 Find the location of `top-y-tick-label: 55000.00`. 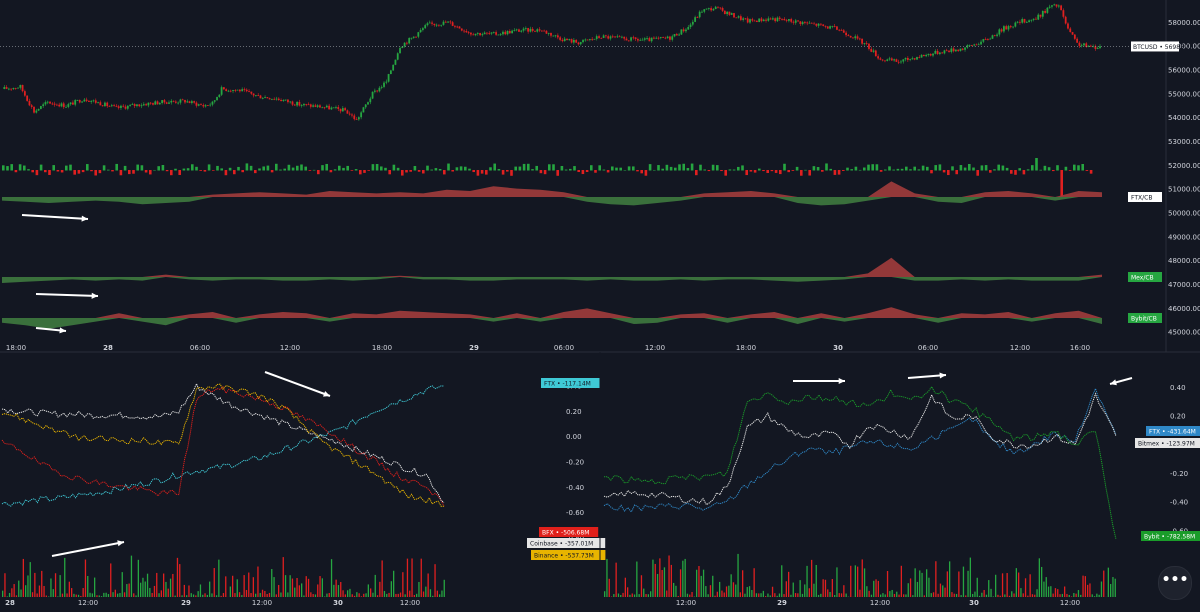

top-y-tick-label: 55000.00 is located at coordinates (1184, 94).